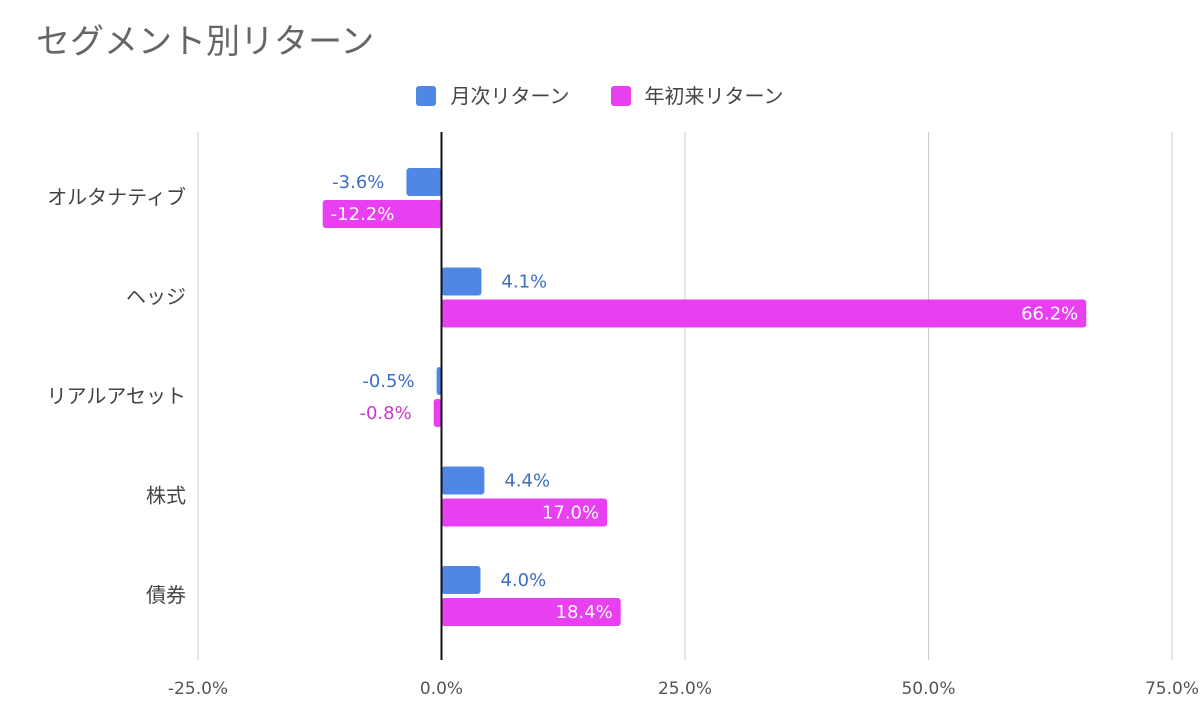  I want to click on data-label: 4.4%, so click(527, 481).